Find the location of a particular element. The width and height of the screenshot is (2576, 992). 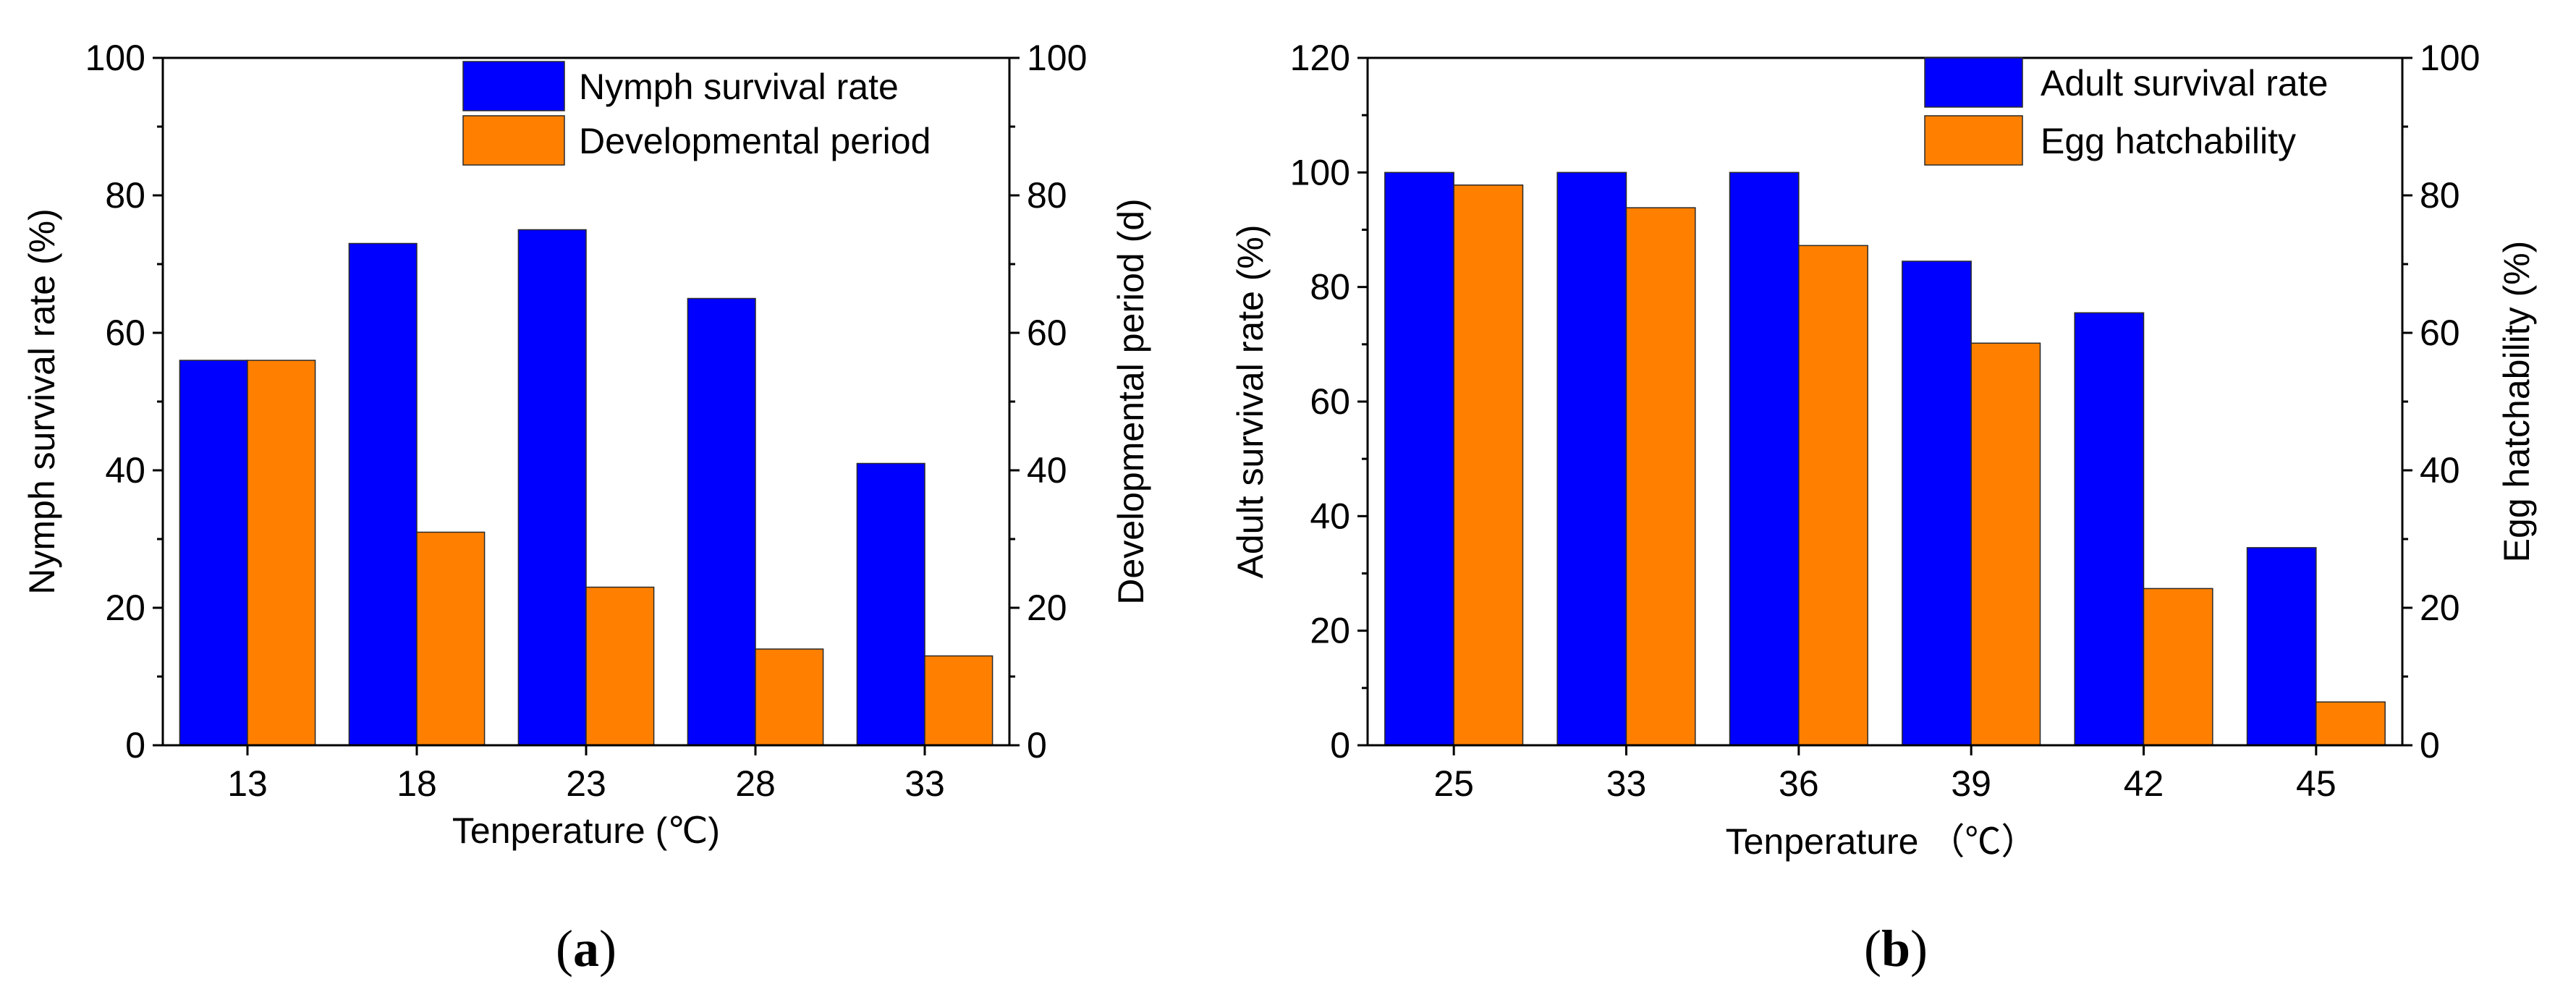

x-axis-title: Tenperature (℃) is located at coordinates (586, 830).